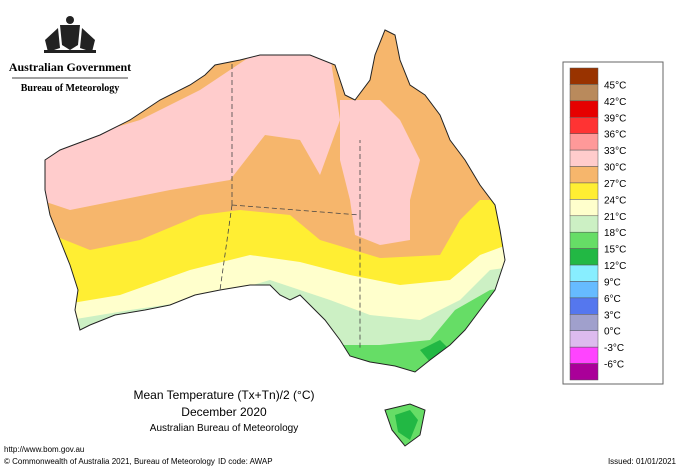  Describe the element at coordinates (615, 200) in the screenshot. I see `legend-label: 24°C` at that location.